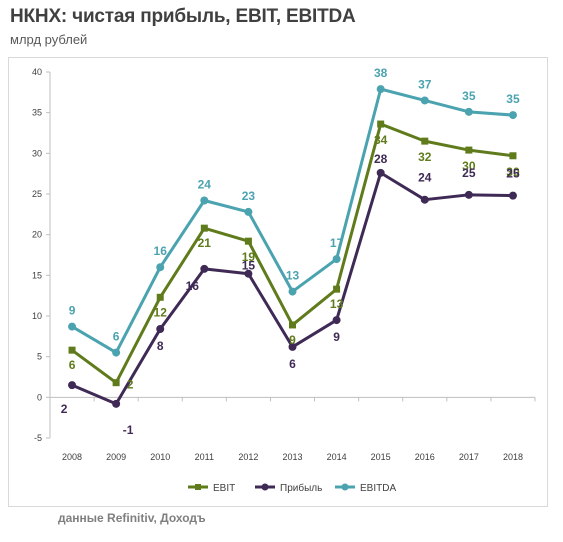 The height and width of the screenshot is (542, 563). What do you see at coordinates (37, 72) in the screenshot?
I see `y-tick-label: 40` at bounding box center [37, 72].